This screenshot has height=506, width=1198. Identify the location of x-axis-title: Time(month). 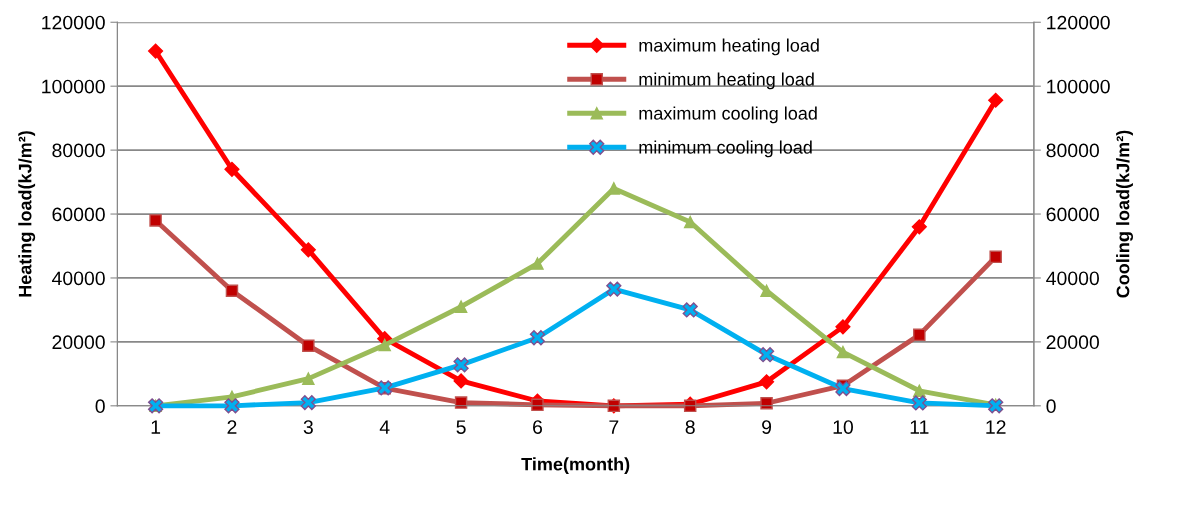
(575, 466).